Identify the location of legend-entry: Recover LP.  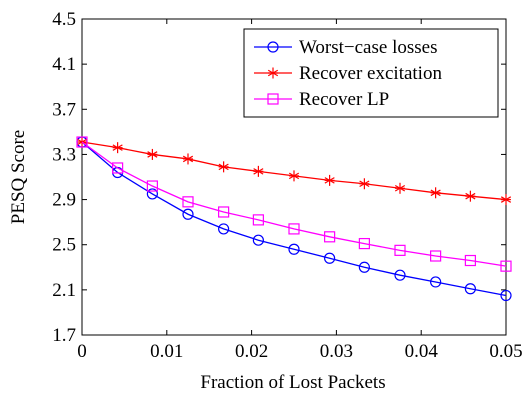
(321, 99).